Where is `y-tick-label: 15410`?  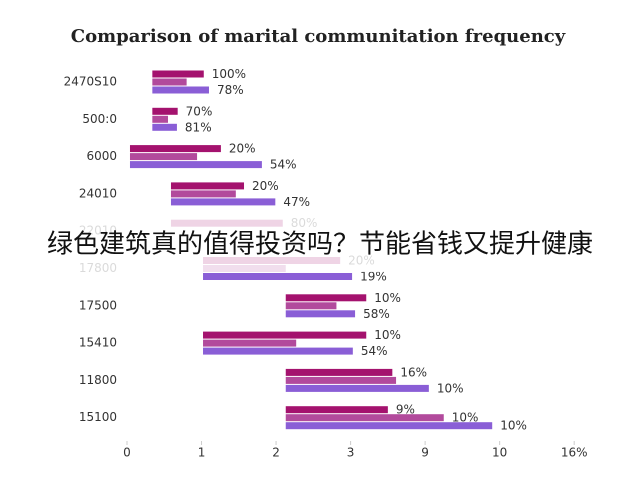 y-tick-label: 15410 is located at coordinates (98, 343).